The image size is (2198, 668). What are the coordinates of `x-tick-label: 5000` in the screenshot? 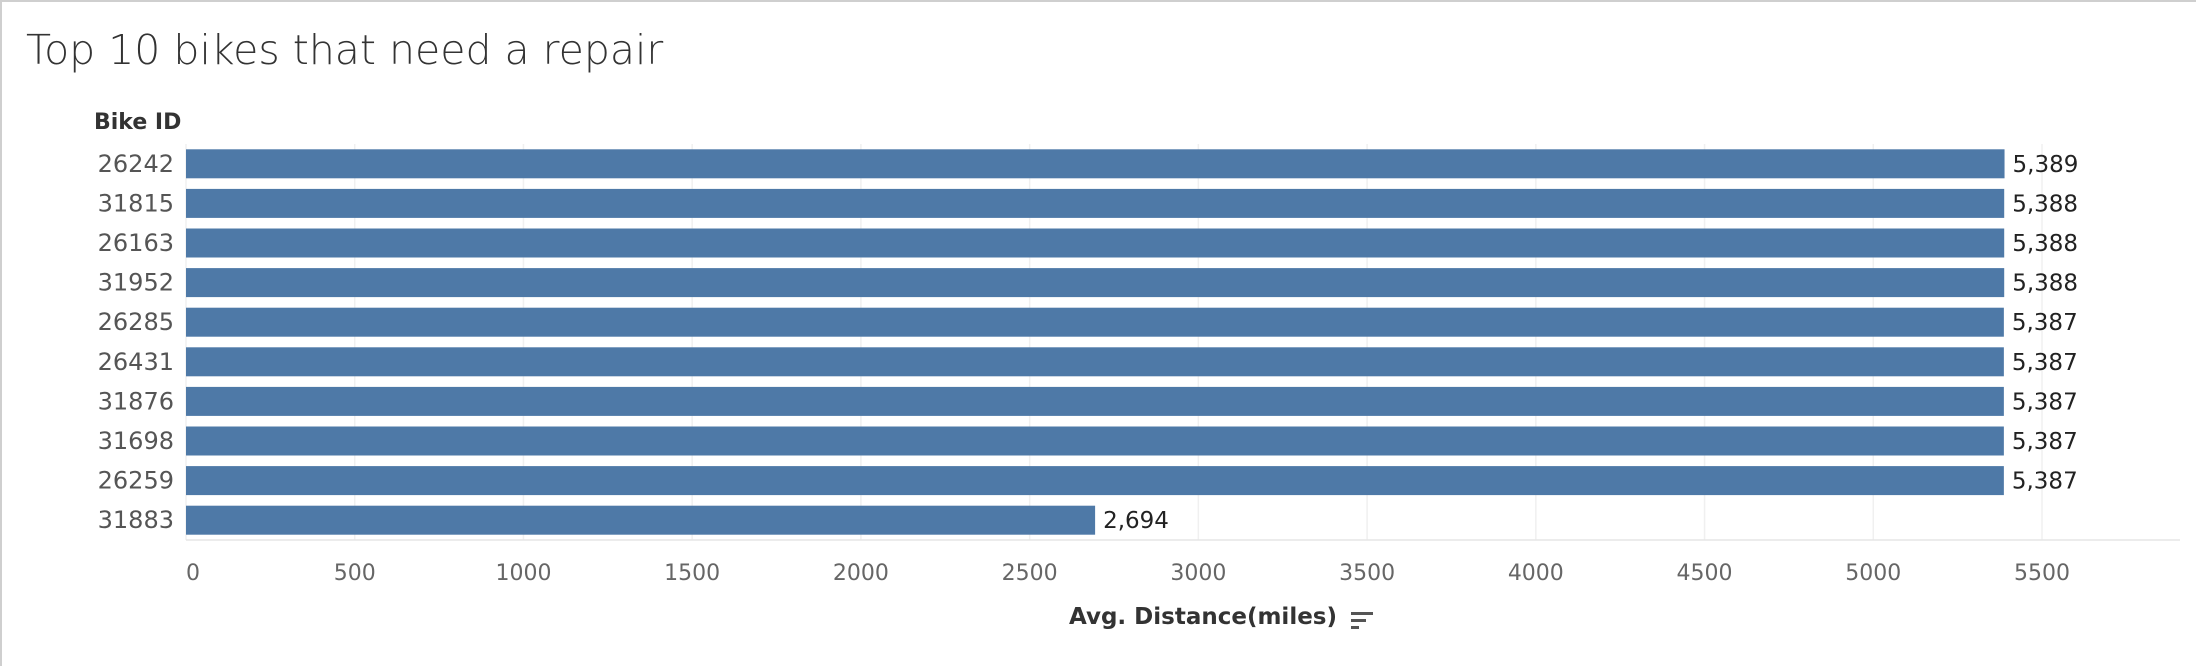 It's located at (1873, 573).